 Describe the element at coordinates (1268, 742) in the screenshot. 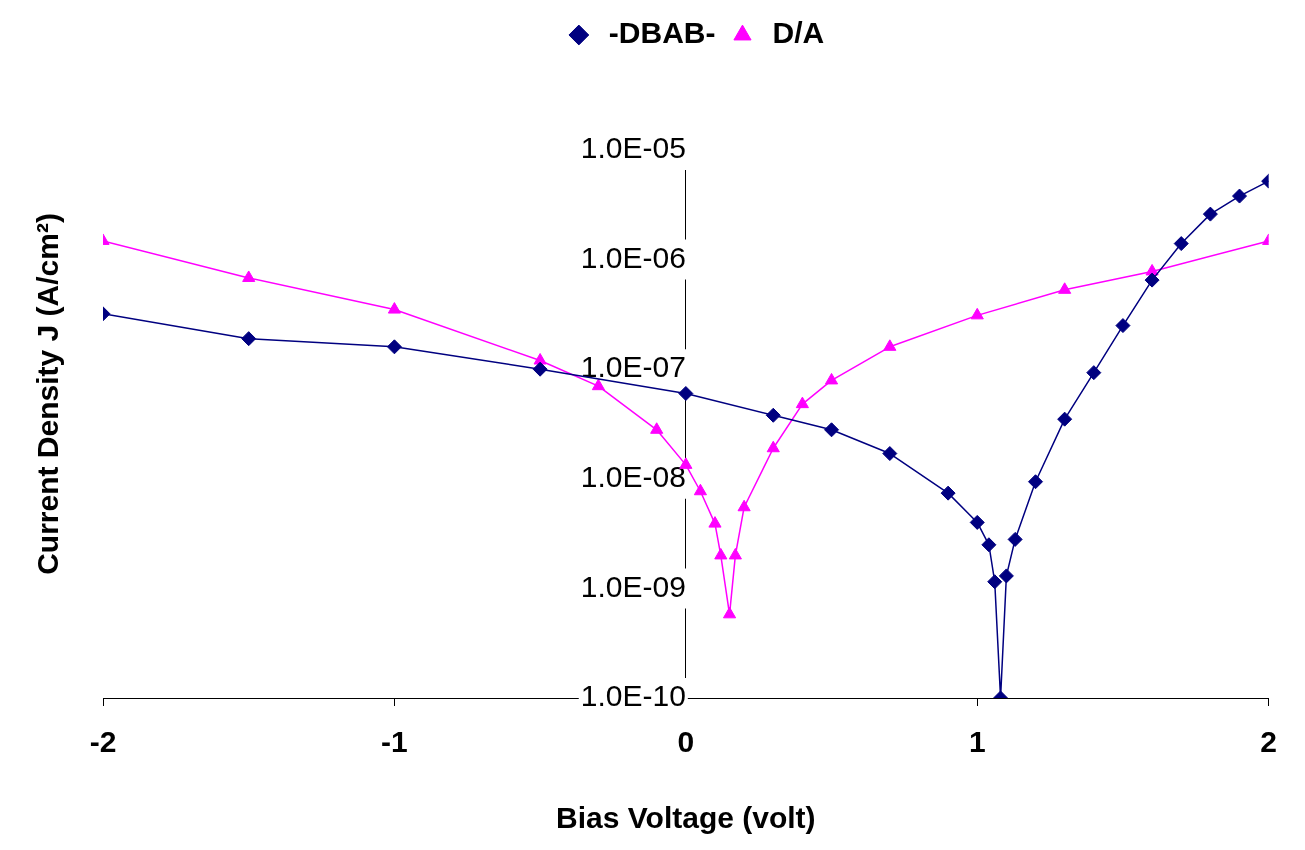

I see `x-tick-label: 2` at that location.